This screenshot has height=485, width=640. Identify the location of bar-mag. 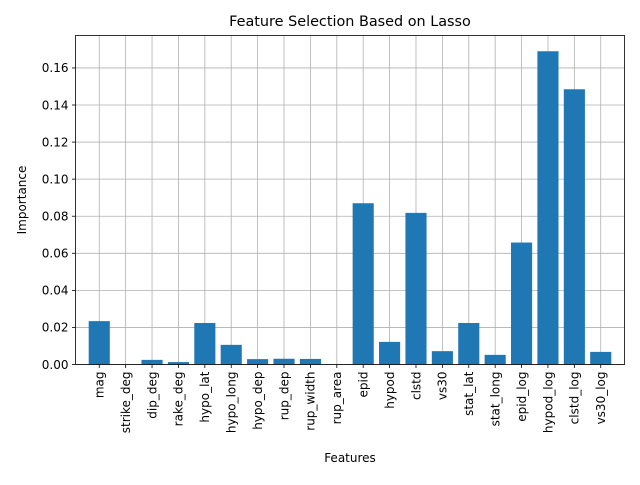
(99, 343).